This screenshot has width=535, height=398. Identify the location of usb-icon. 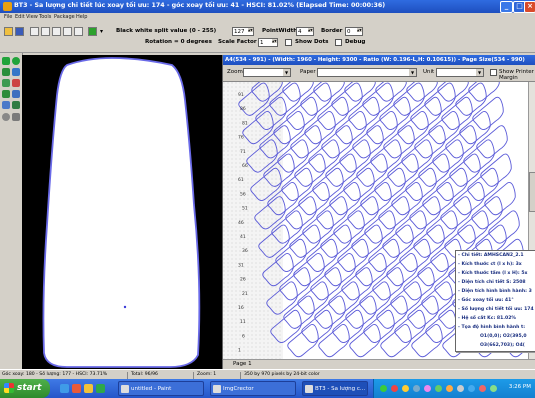
(460, 388).